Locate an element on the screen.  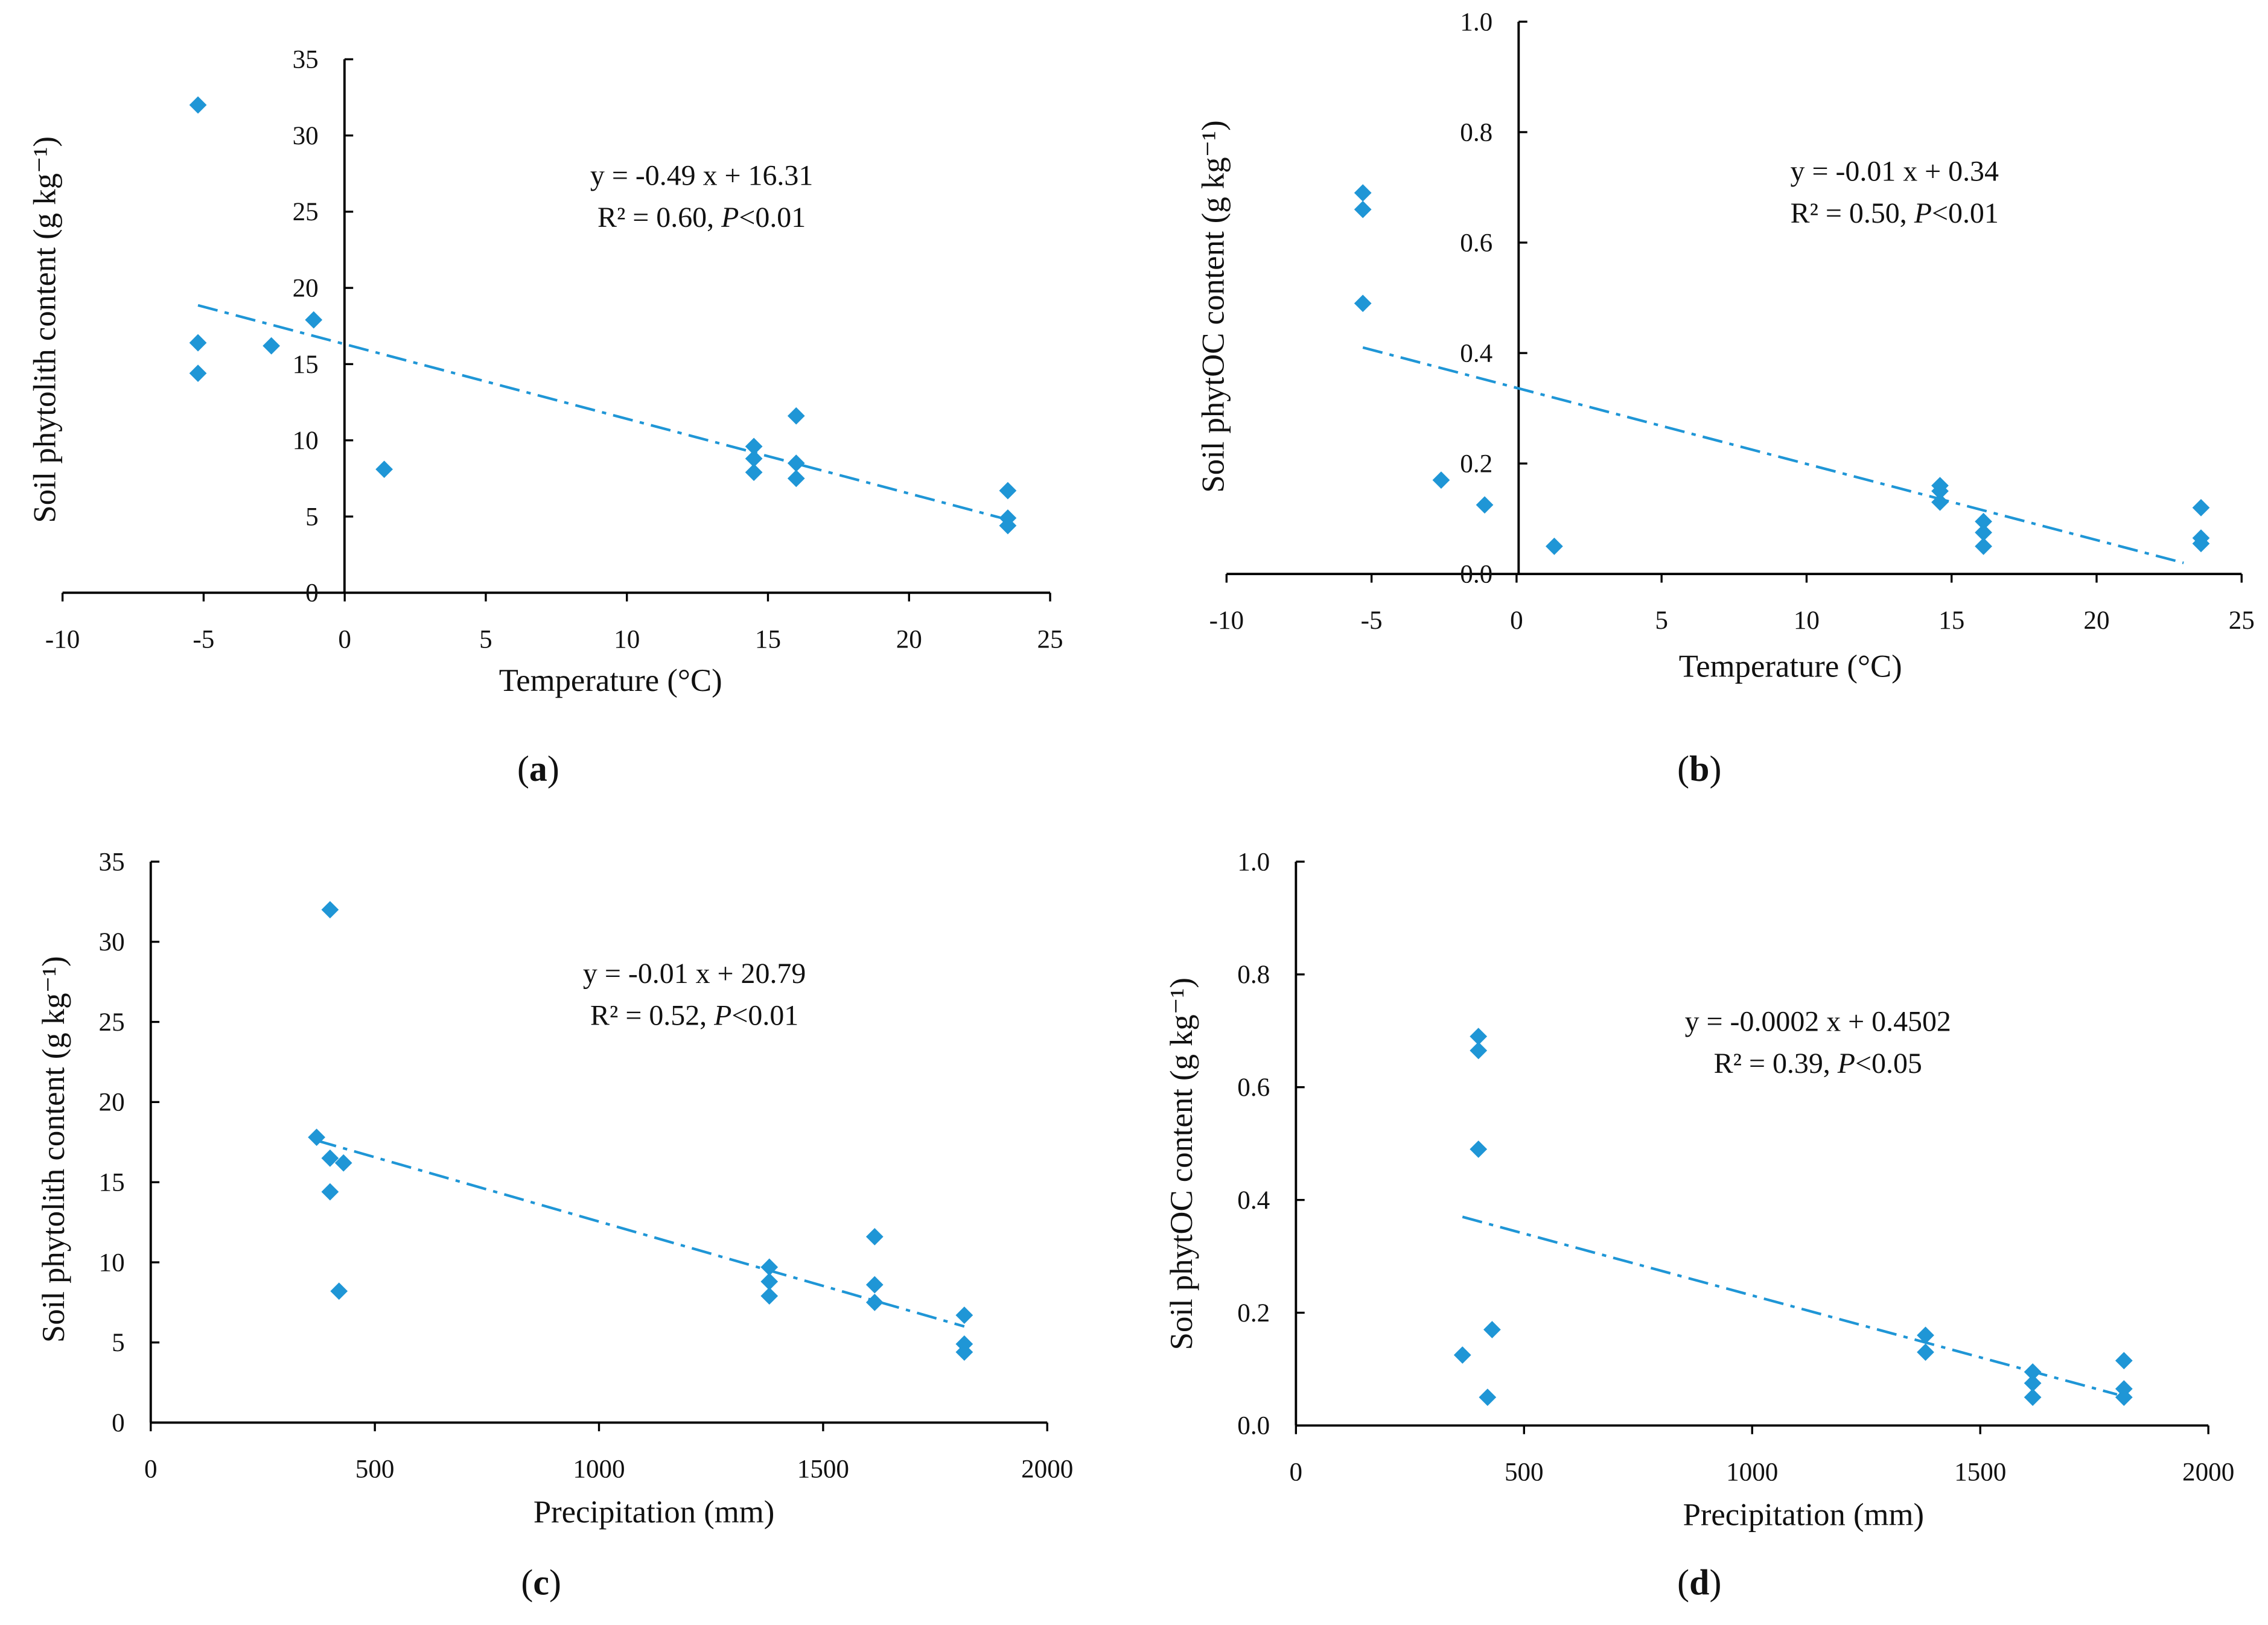
y-tick-label: 0.2 is located at coordinates (1476, 465).